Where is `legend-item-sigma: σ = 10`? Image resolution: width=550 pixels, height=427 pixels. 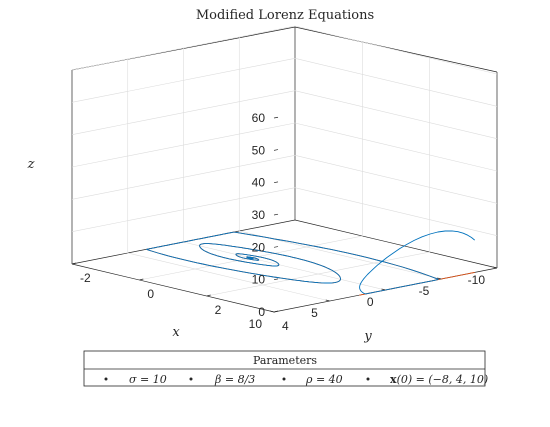
legend-item-sigma: σ = 10 is located at coordinates (148, 379).